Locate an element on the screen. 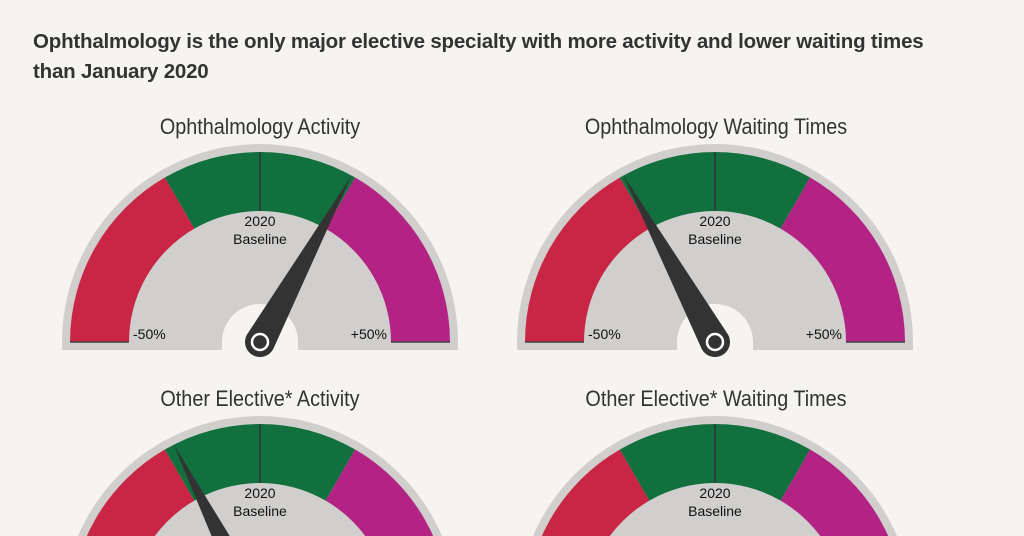  gauge-title-ophthalmology-waiting: Ophthalmology Waiting Times is located at coordinates (716, 126).